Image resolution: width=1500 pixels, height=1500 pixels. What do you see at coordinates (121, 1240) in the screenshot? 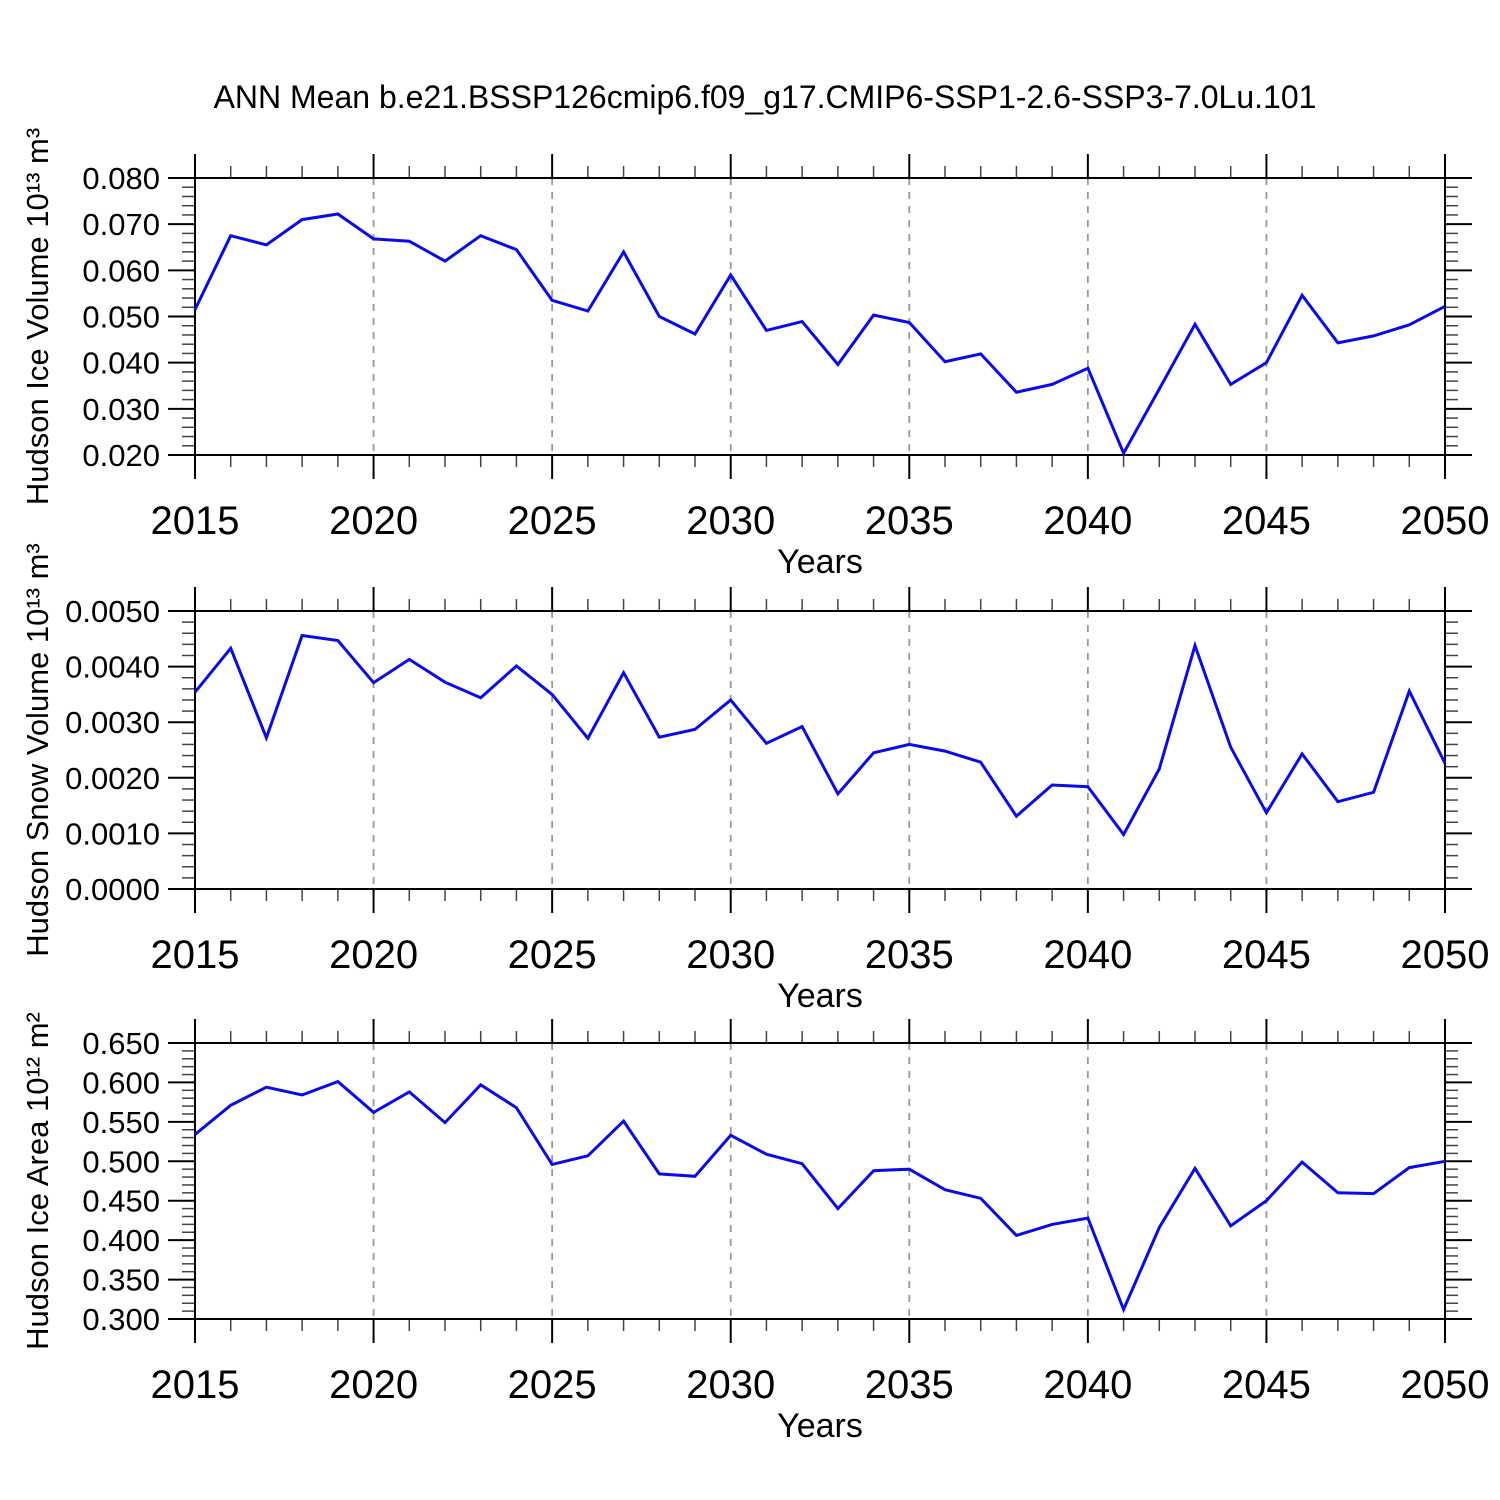
I see `y-tick-label: 0.400` at bounding box center [121, 1240].